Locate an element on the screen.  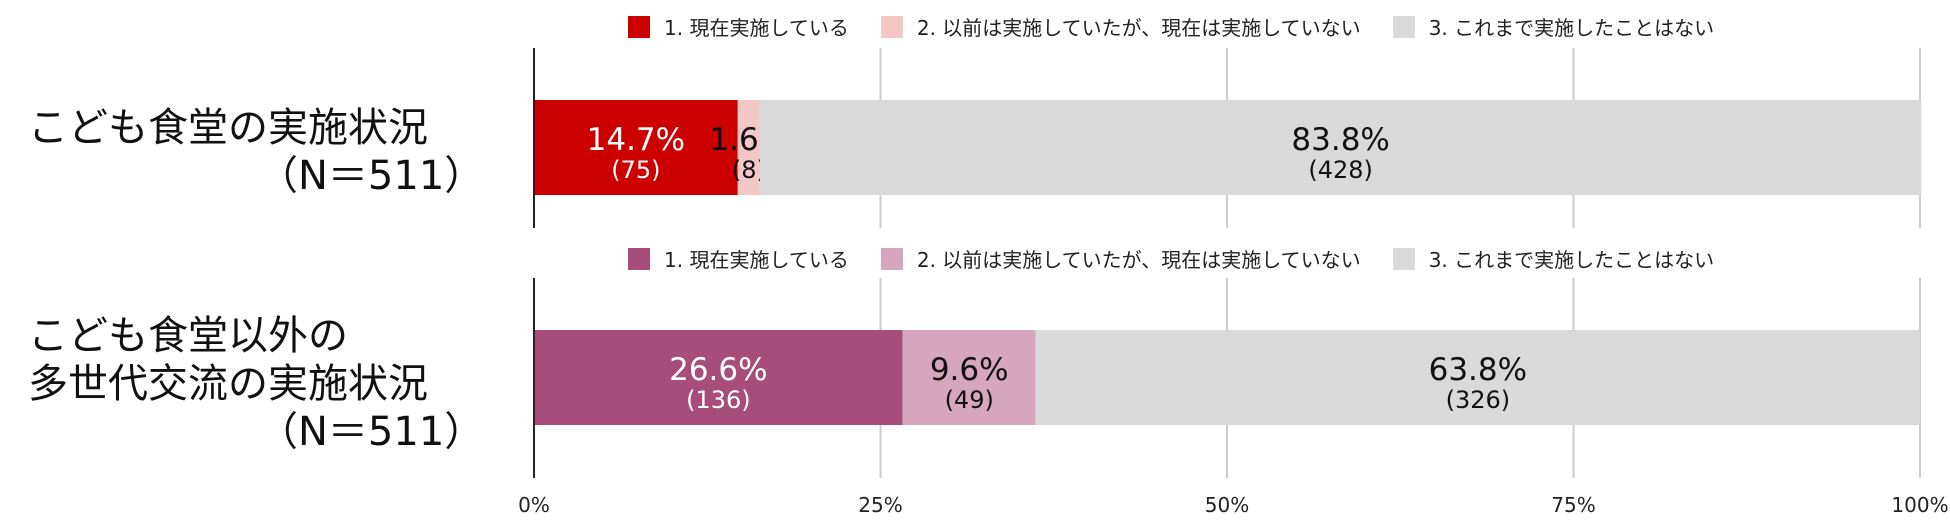
data-label-value: 83.8% is located at coordinates (1340, 140).